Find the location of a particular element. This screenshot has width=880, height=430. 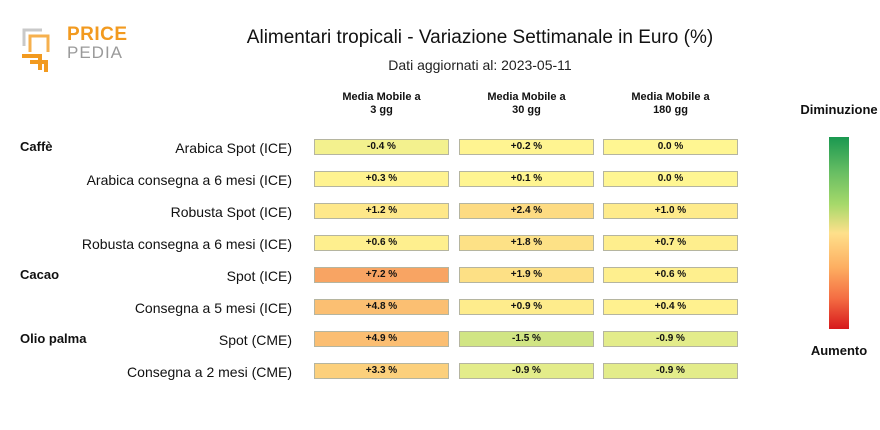

pricepedia-logo: PRICE PEDIA is located at coordinates (73, 48).